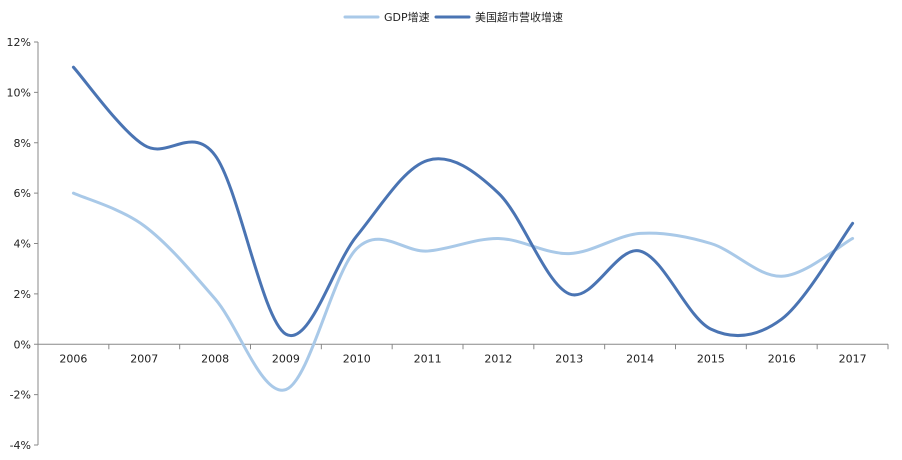 This screenshot has width=902, height=460. I want to click on y-tick-label: 6%, so click(22, 193).